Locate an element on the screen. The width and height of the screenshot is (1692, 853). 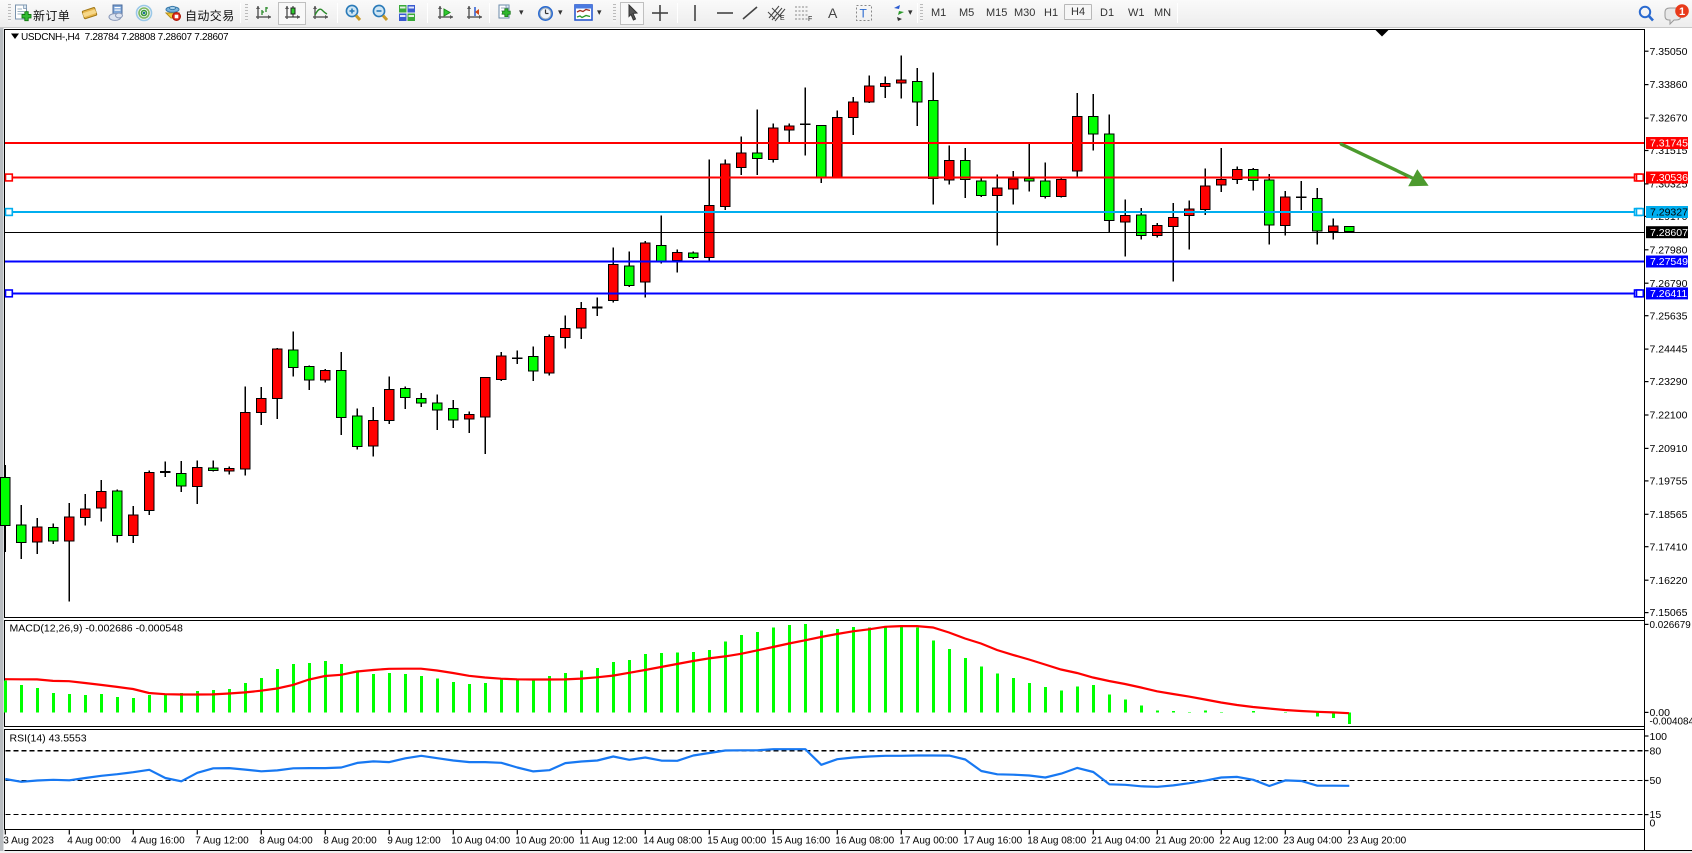
svg-text: 7.15065 is located at coordinates (1669, 613).